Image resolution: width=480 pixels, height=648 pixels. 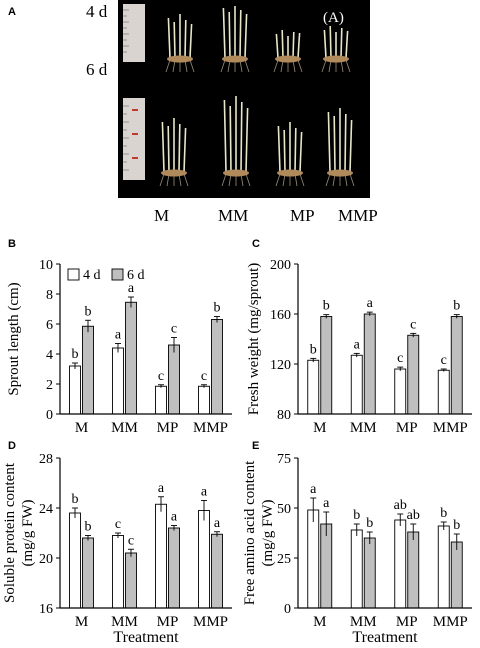 What do you see at coordinates (302, 215) in the screenshot?
I see `photo-treatment-mp: MP` at bounding box center [302, 215].